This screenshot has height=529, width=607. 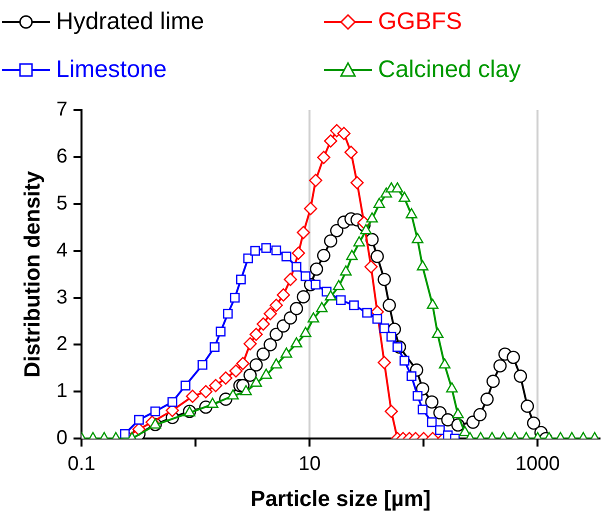 What do you see at coordinates (309, 464) in the screenshot?
I see `x-tick-label: 10` at bounding box center [309, 464].